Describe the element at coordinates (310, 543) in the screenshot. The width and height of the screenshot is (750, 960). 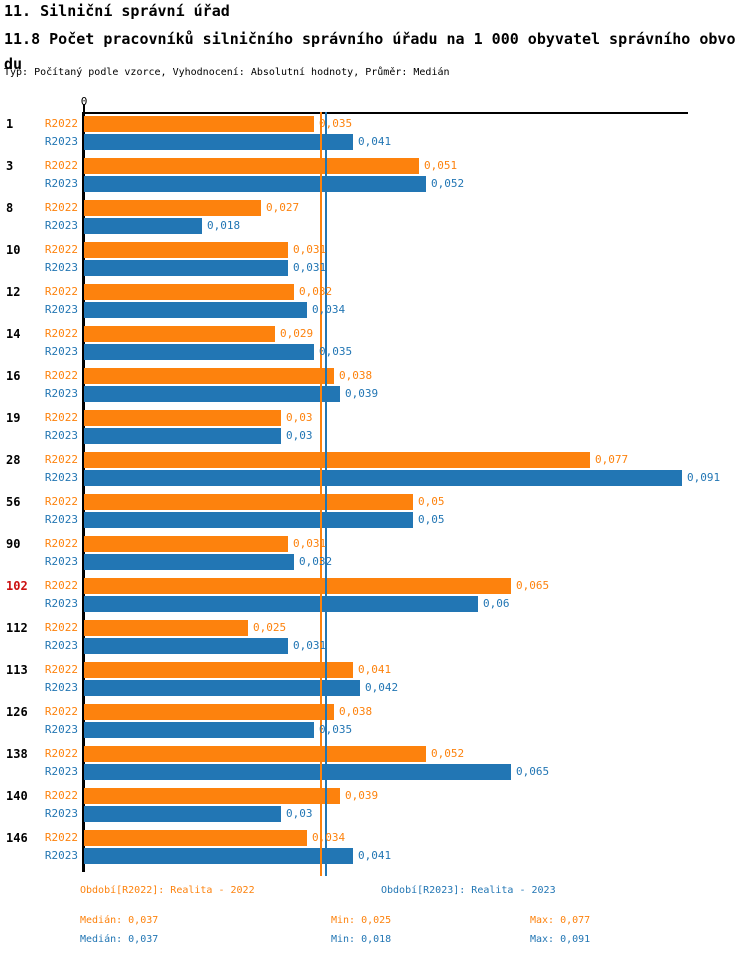
I see `value-label-r2022: 0,031` at that location.